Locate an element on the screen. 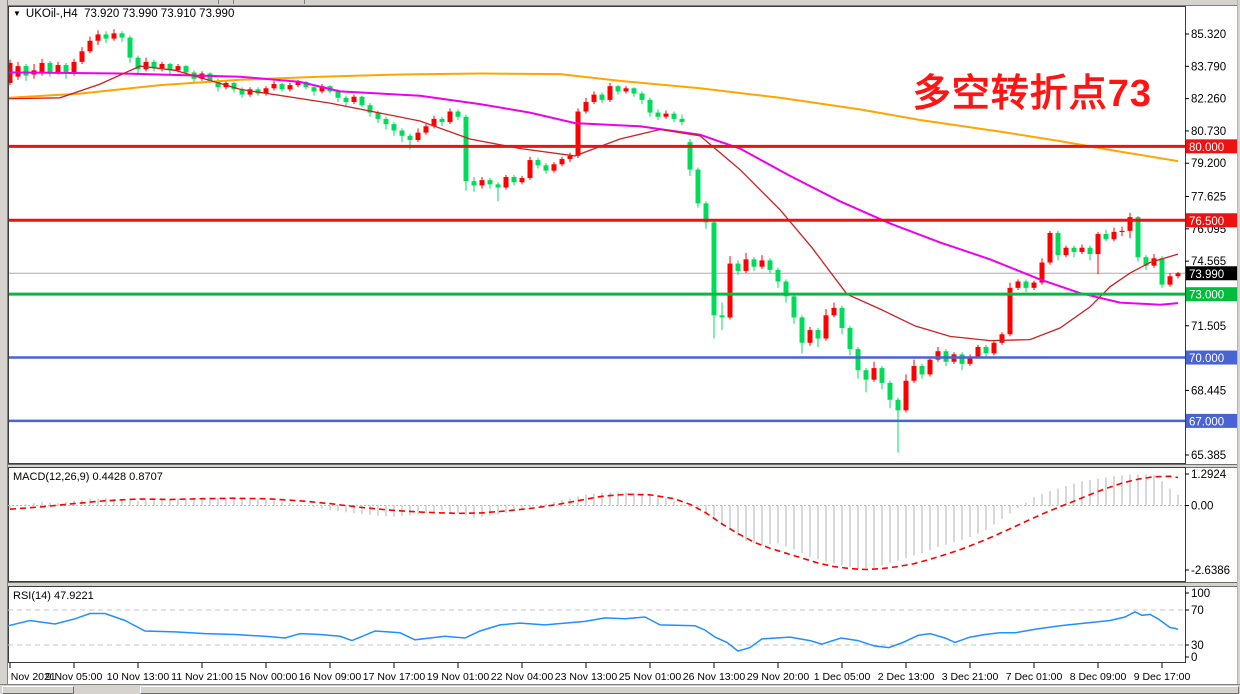 This screenshot has height=694, width=1240. price-tick-label: 68.445 is located at coordinates (1208, 391).